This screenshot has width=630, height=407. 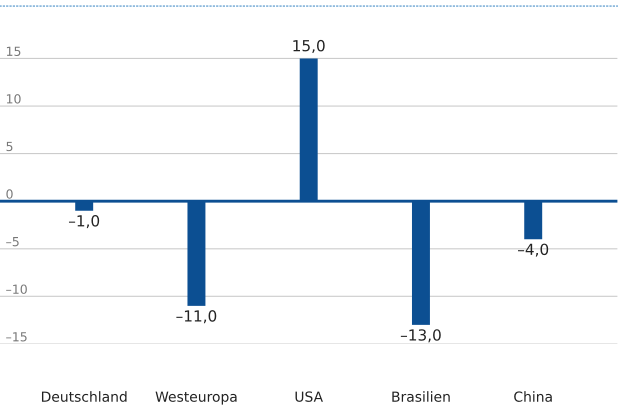 I want to click on y-tick-label: 10, so click(x=13, y=99).